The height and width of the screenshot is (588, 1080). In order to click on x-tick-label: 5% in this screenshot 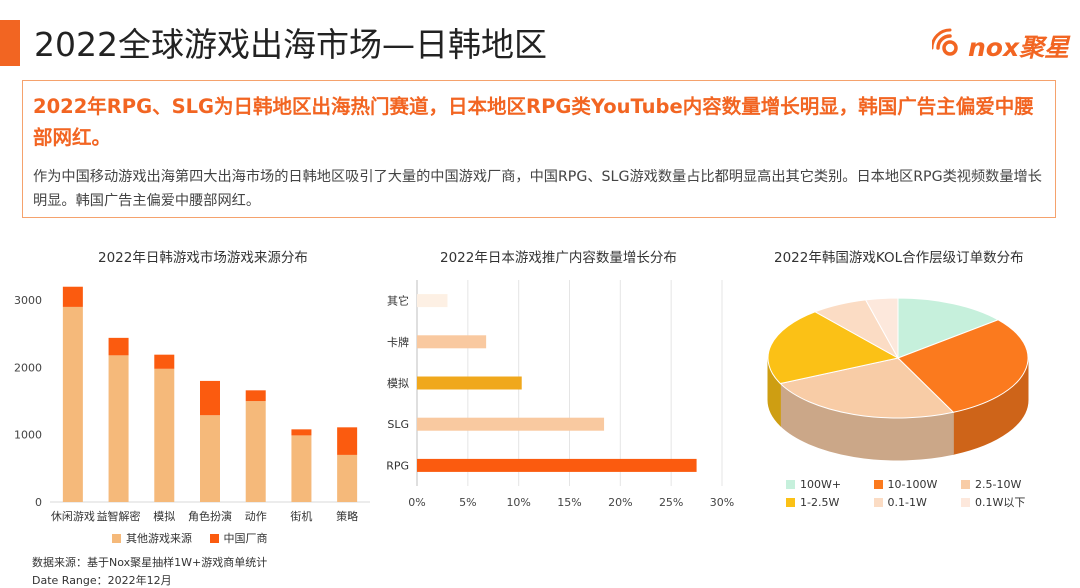, I will do `click(467, 502)`.